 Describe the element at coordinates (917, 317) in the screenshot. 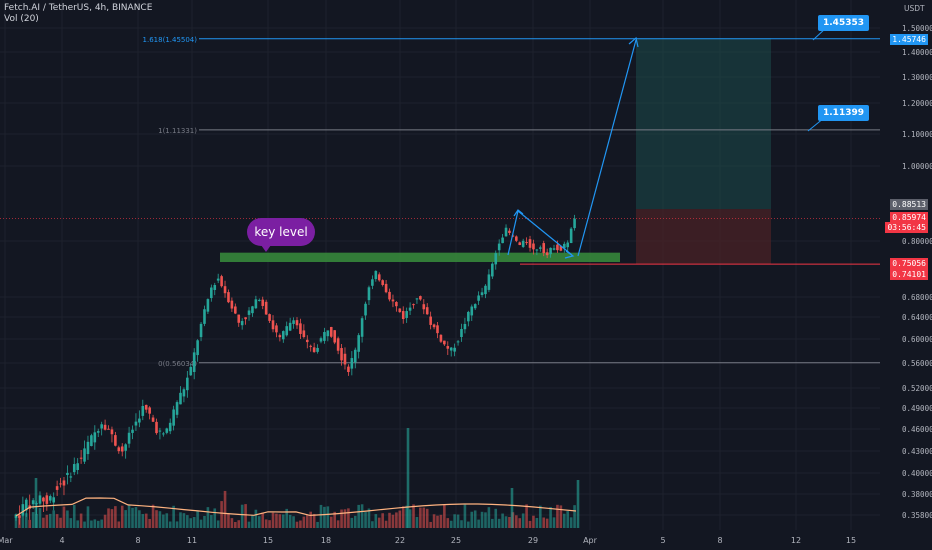

I see `price-tick: 0.64000` at that location.